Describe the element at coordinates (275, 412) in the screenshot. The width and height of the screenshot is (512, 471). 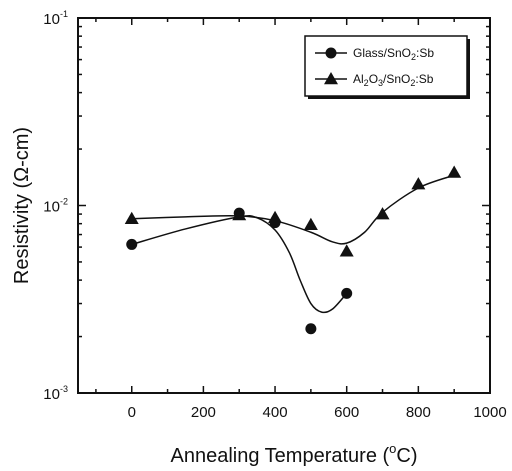
I see `x-tick-label: 400` at that location.